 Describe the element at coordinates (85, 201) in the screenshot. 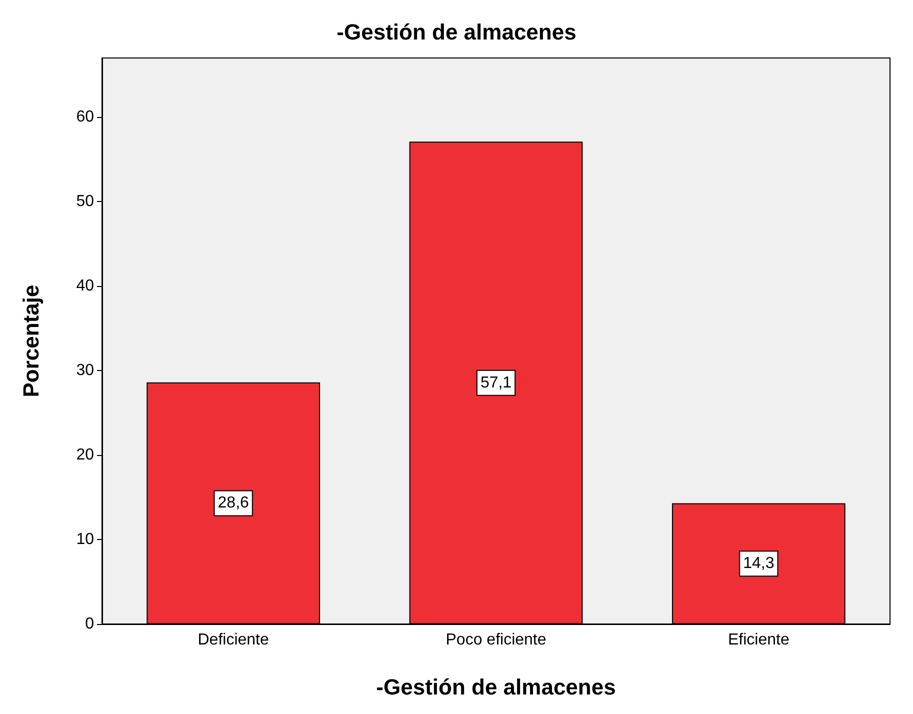

I see `y-tick-label: 50` at that location.